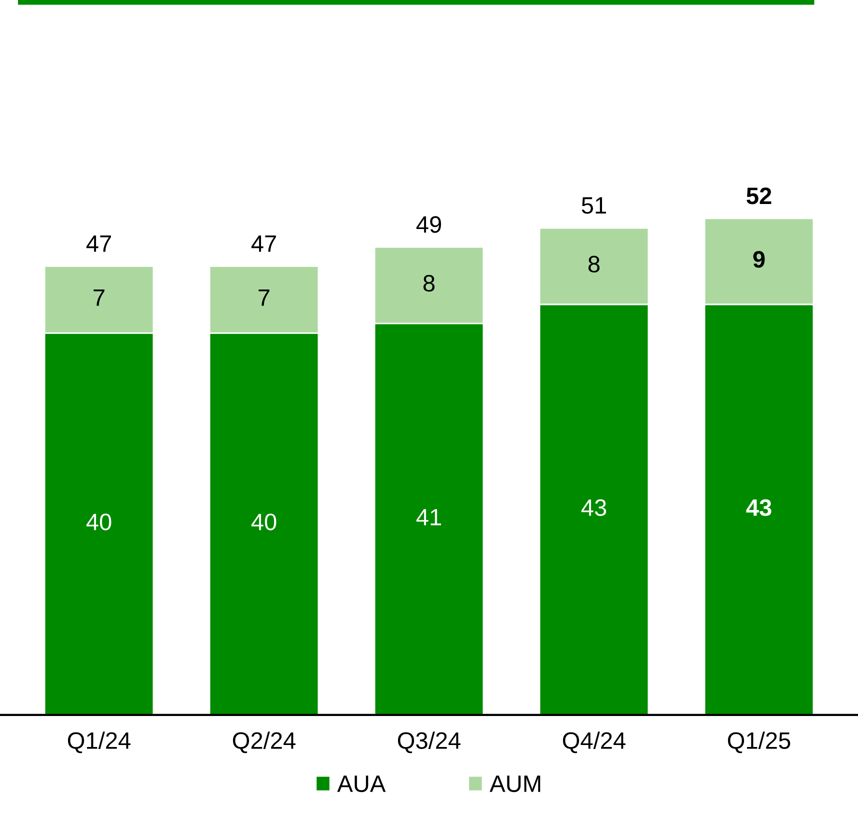 This screenshot has height=818, width=858. I want to click on x-tick-label: Q2/24, so click(264, 743).